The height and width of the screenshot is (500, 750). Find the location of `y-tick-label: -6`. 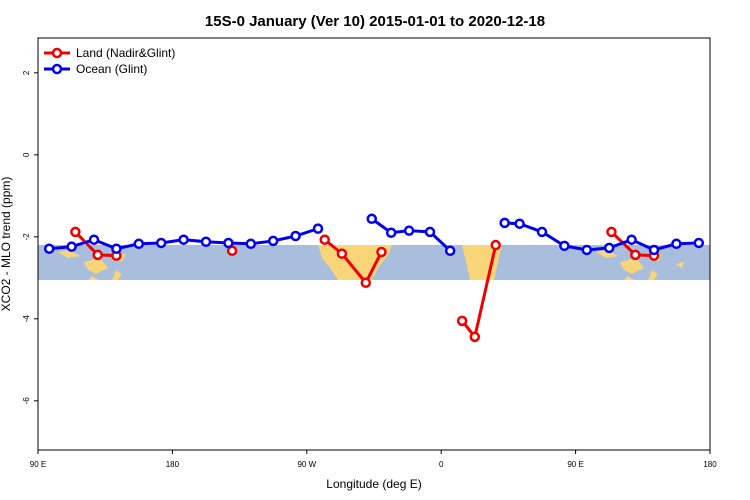

y-tick-label: -6 is located at coordinates (26, 401).